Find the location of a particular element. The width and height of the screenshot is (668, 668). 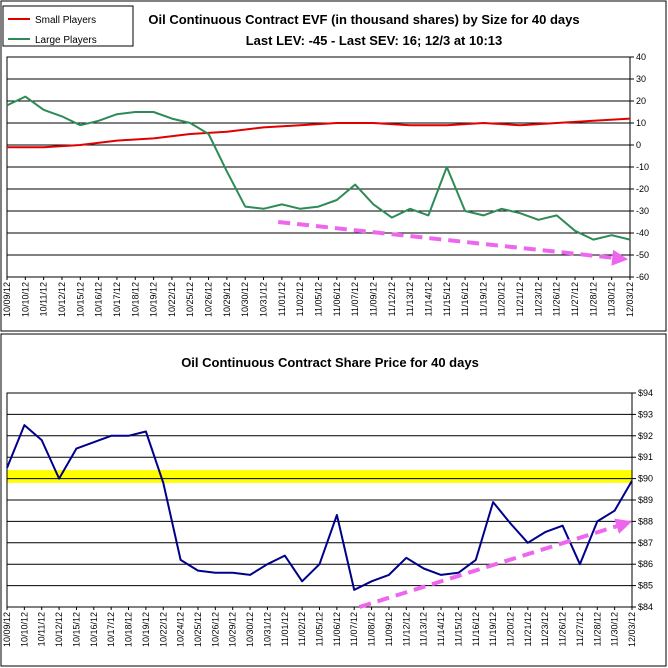

top-x-tick-label: 11/30/12 is located at coordinates (612, 299).